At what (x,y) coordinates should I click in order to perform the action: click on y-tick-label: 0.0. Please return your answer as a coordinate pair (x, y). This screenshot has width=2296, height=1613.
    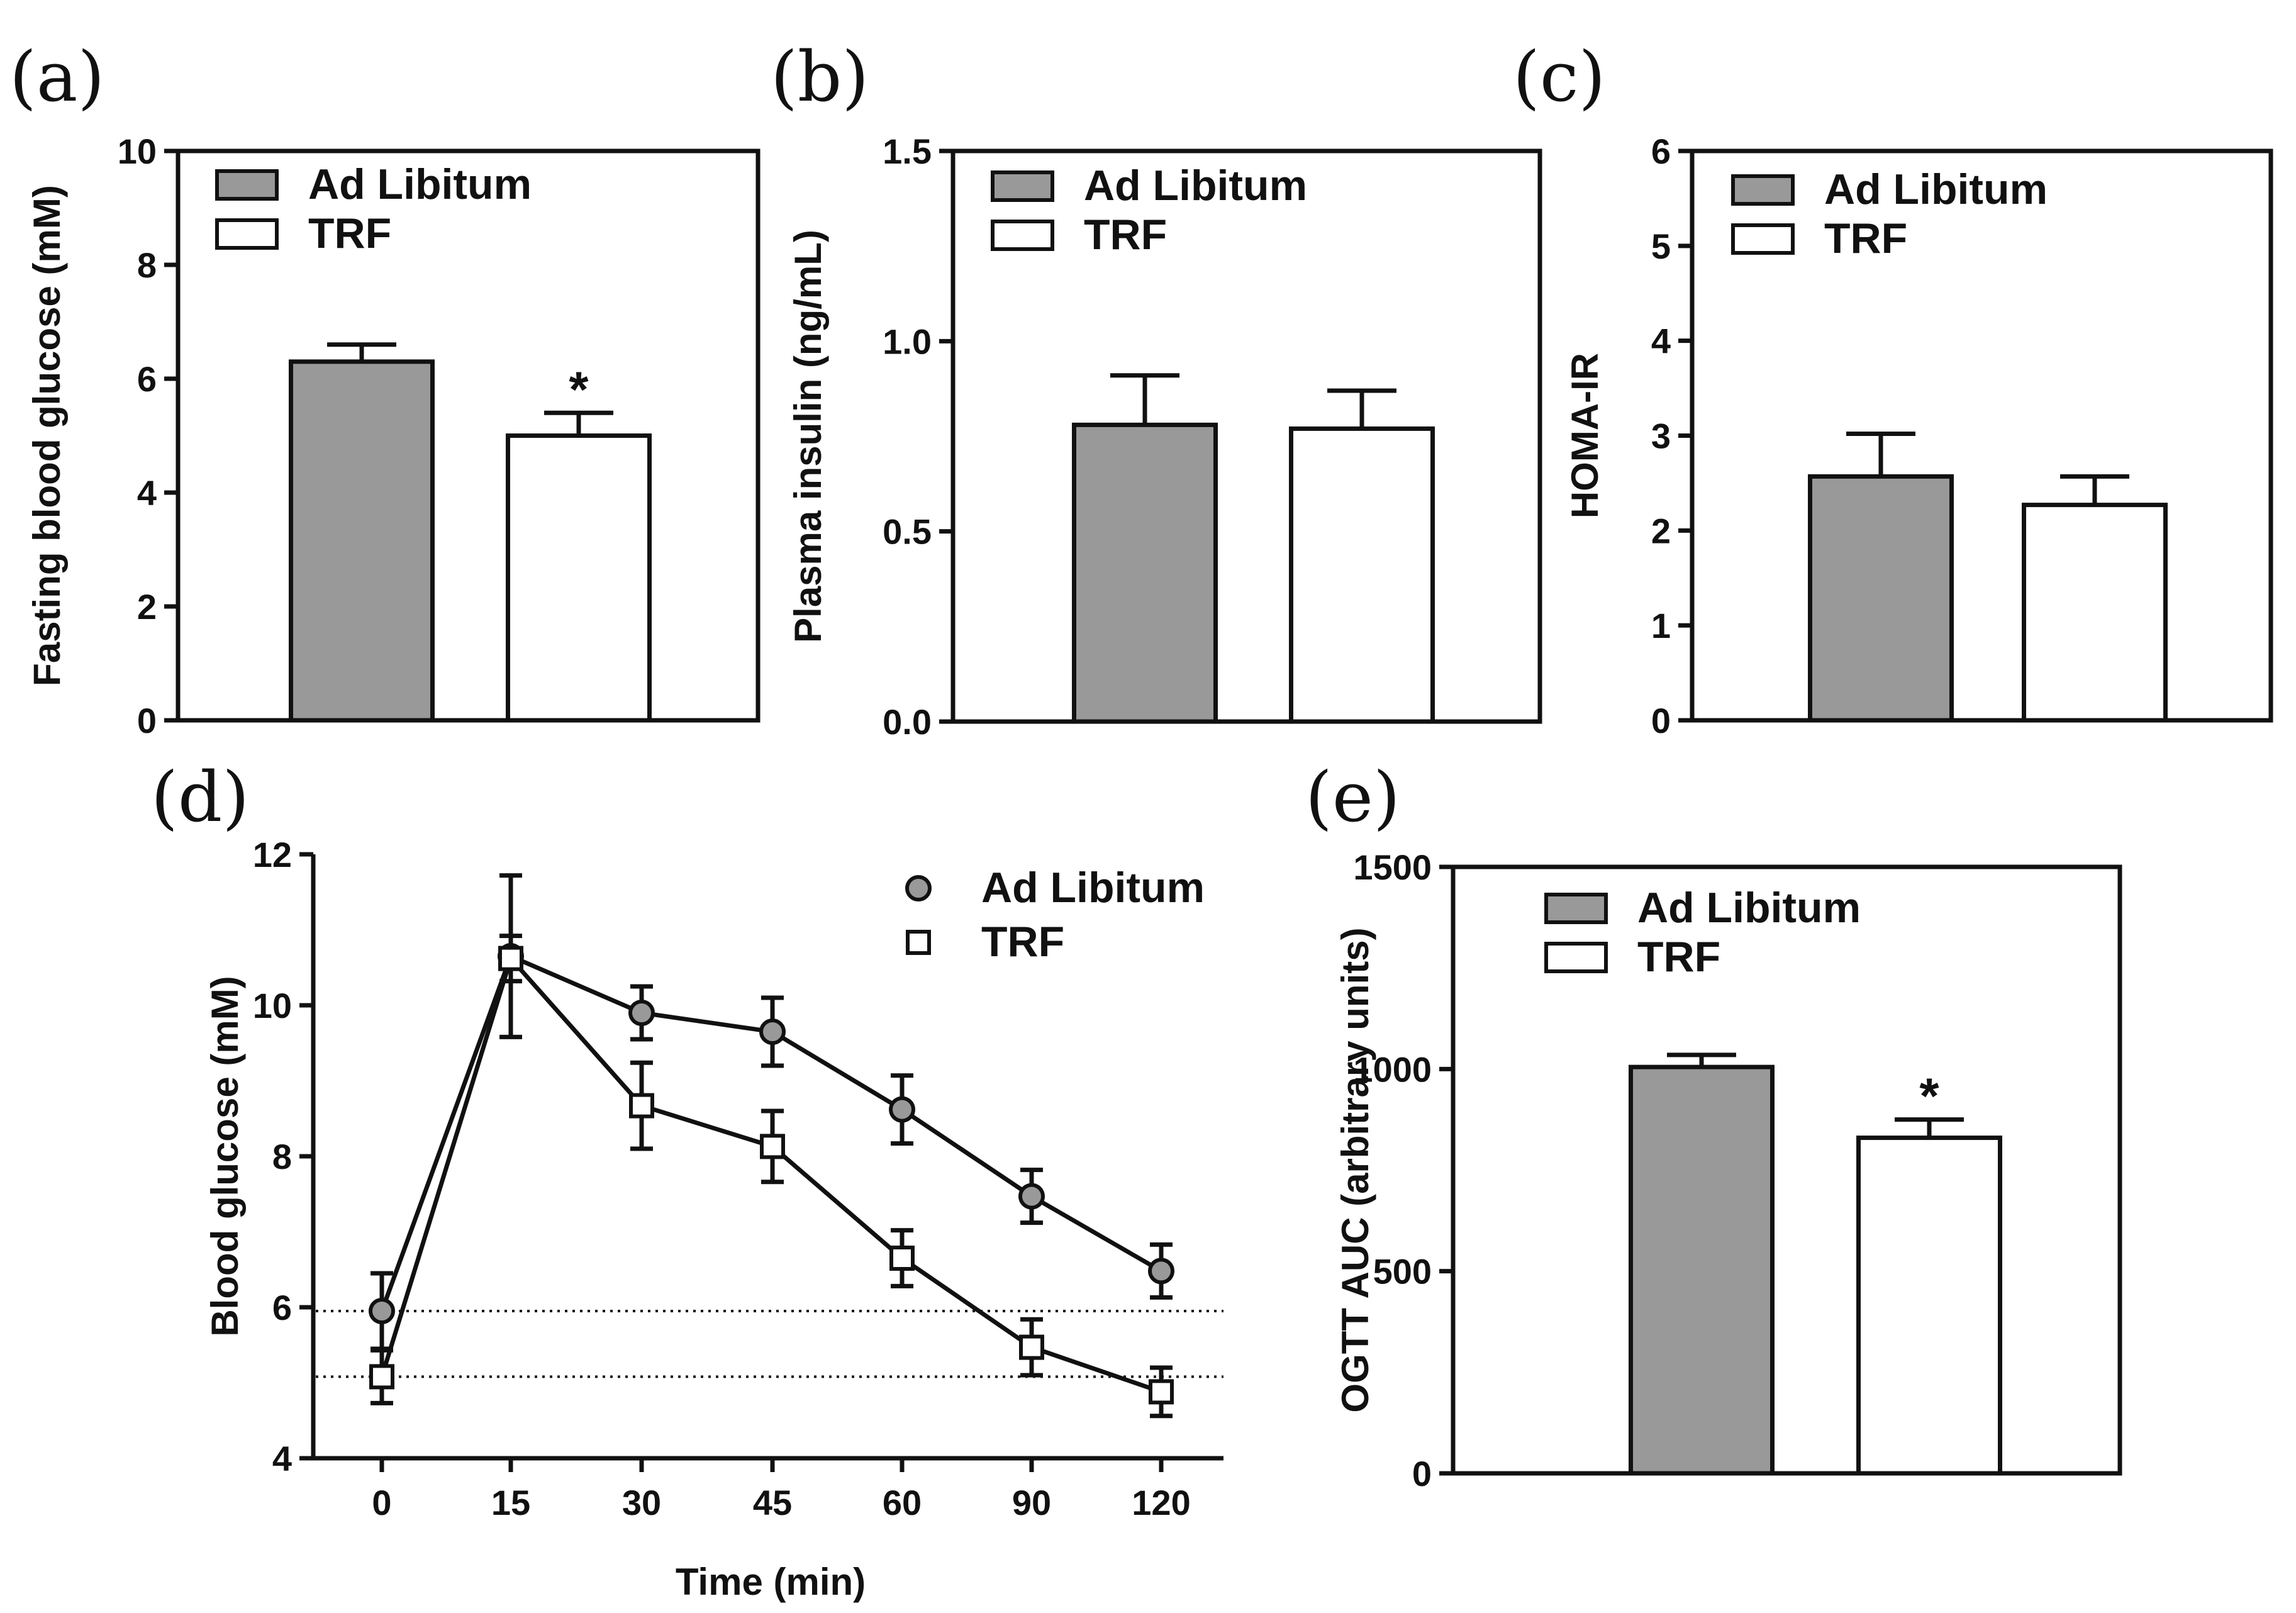
    Looking at the image, I should click on (907, 722).